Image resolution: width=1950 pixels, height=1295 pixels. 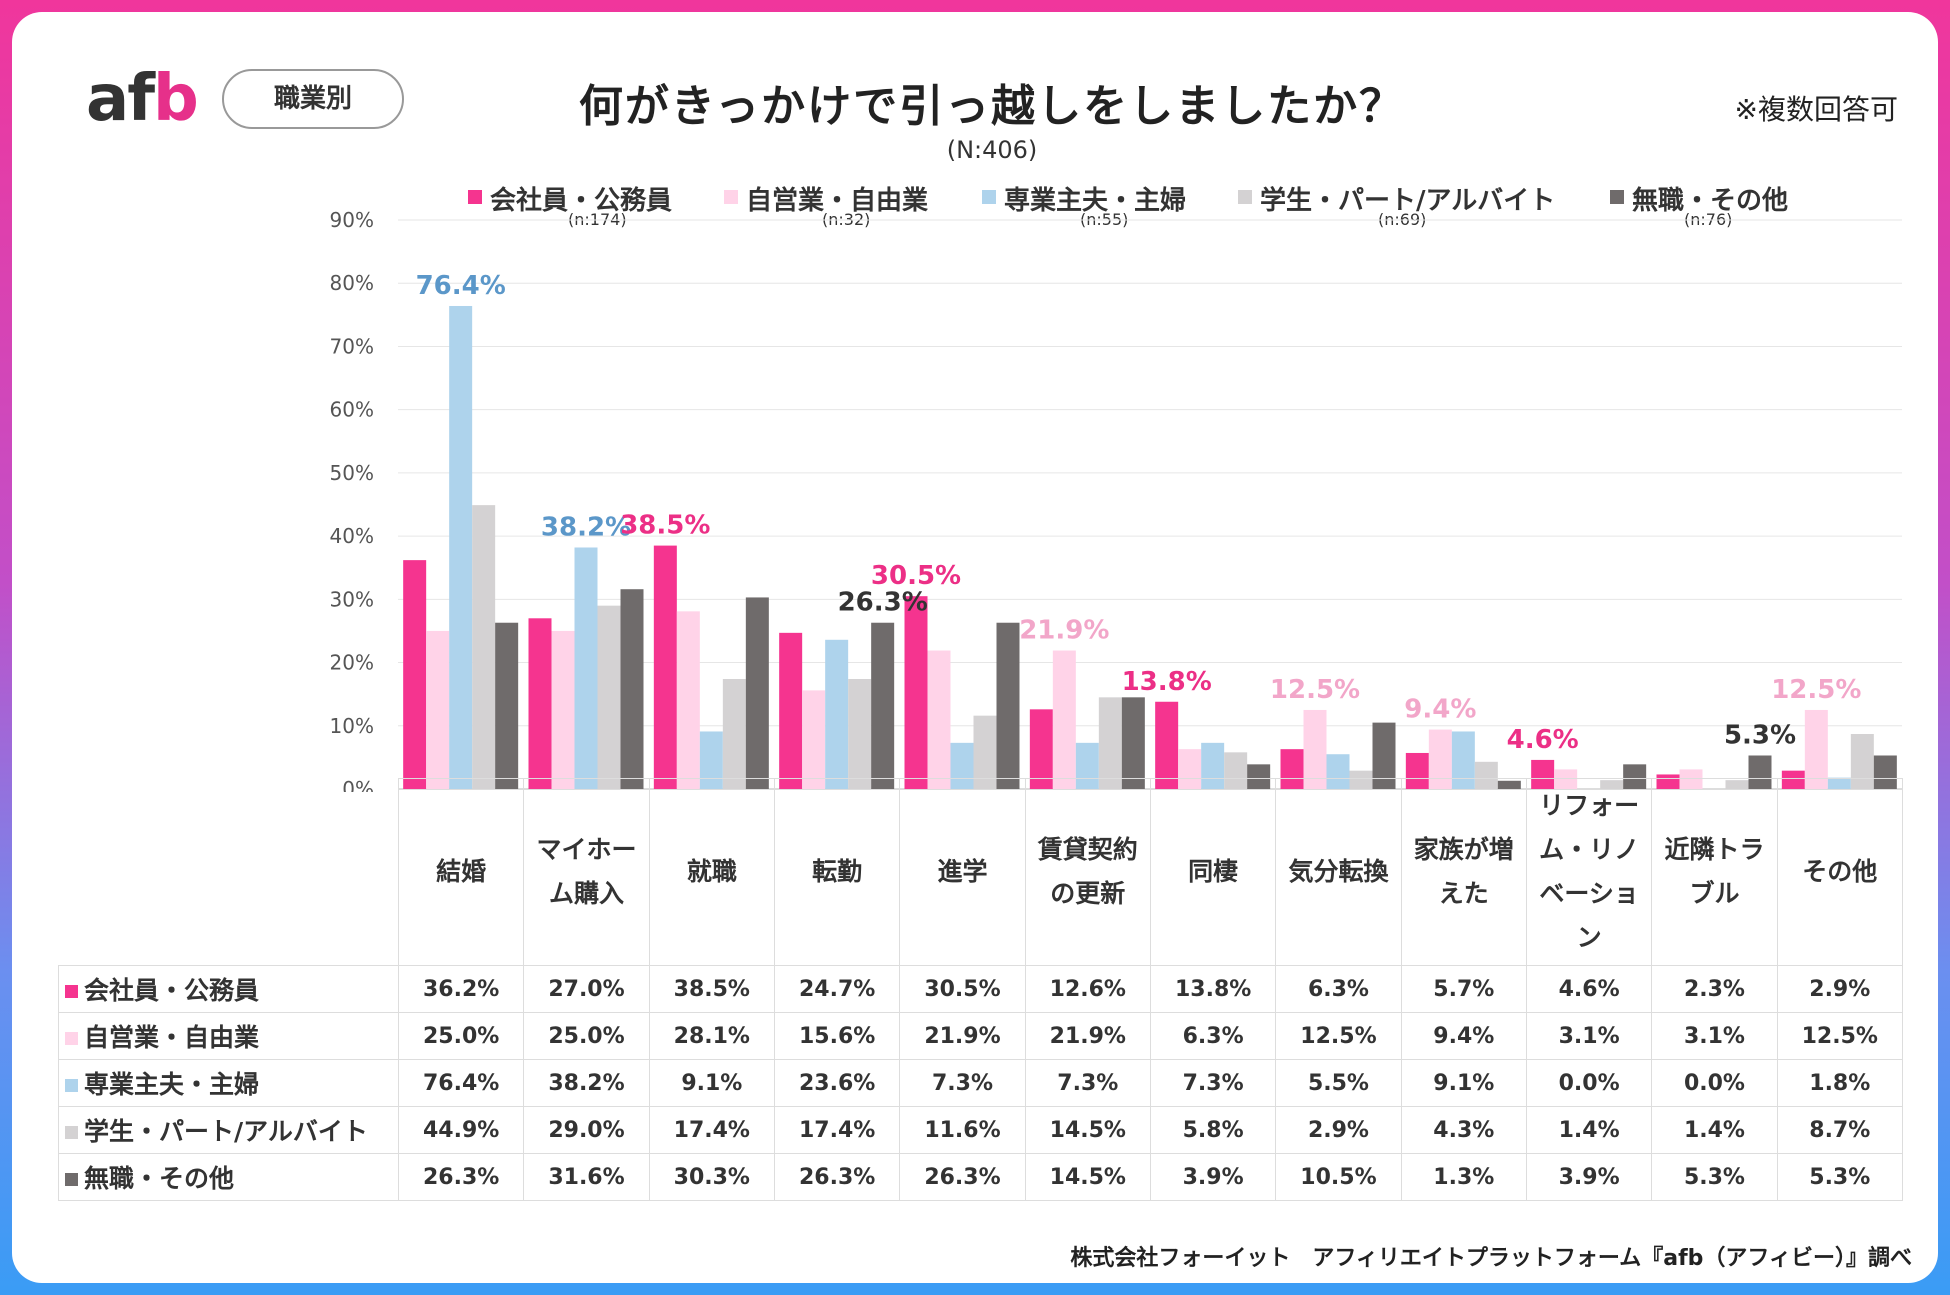 I want to click on table-cell: 30.3%, so click(x=711, y=1177).